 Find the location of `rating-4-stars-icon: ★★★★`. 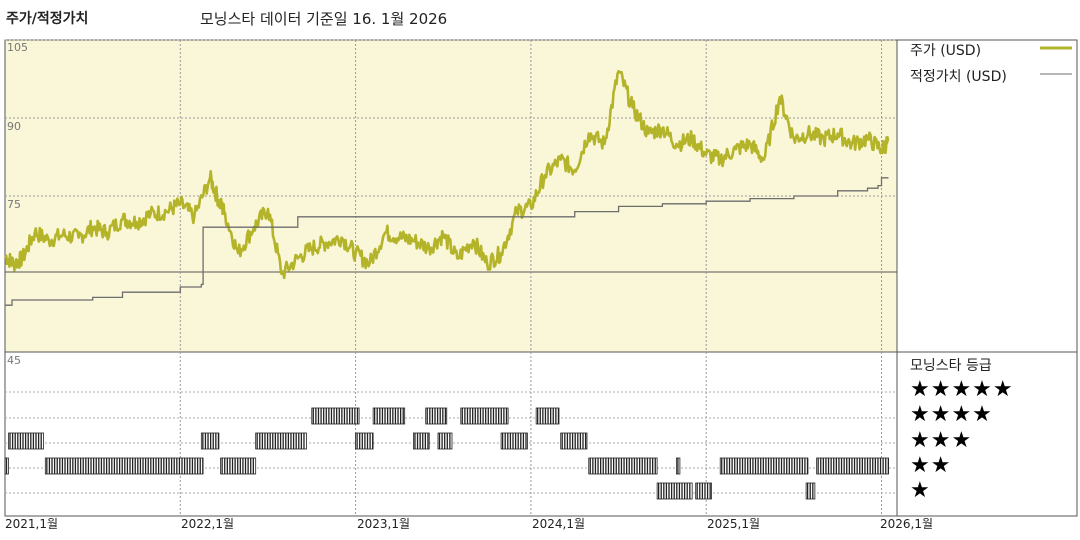

rating-4-stars-icon: ★★★★ is located at coordinates (951, 414).